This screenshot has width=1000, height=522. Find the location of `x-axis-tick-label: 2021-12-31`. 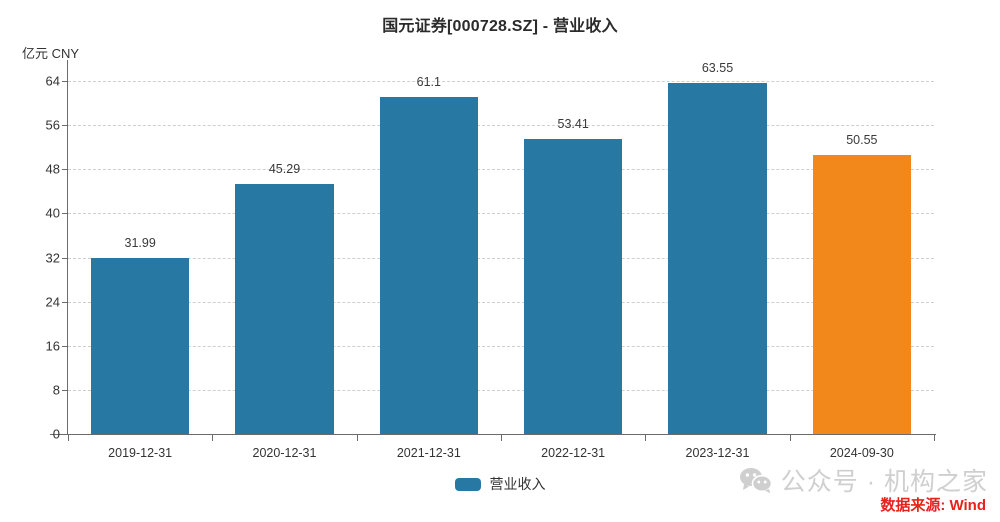

x-axis-tick-label: 2021-12-31 is located at coordinates (428, 453).